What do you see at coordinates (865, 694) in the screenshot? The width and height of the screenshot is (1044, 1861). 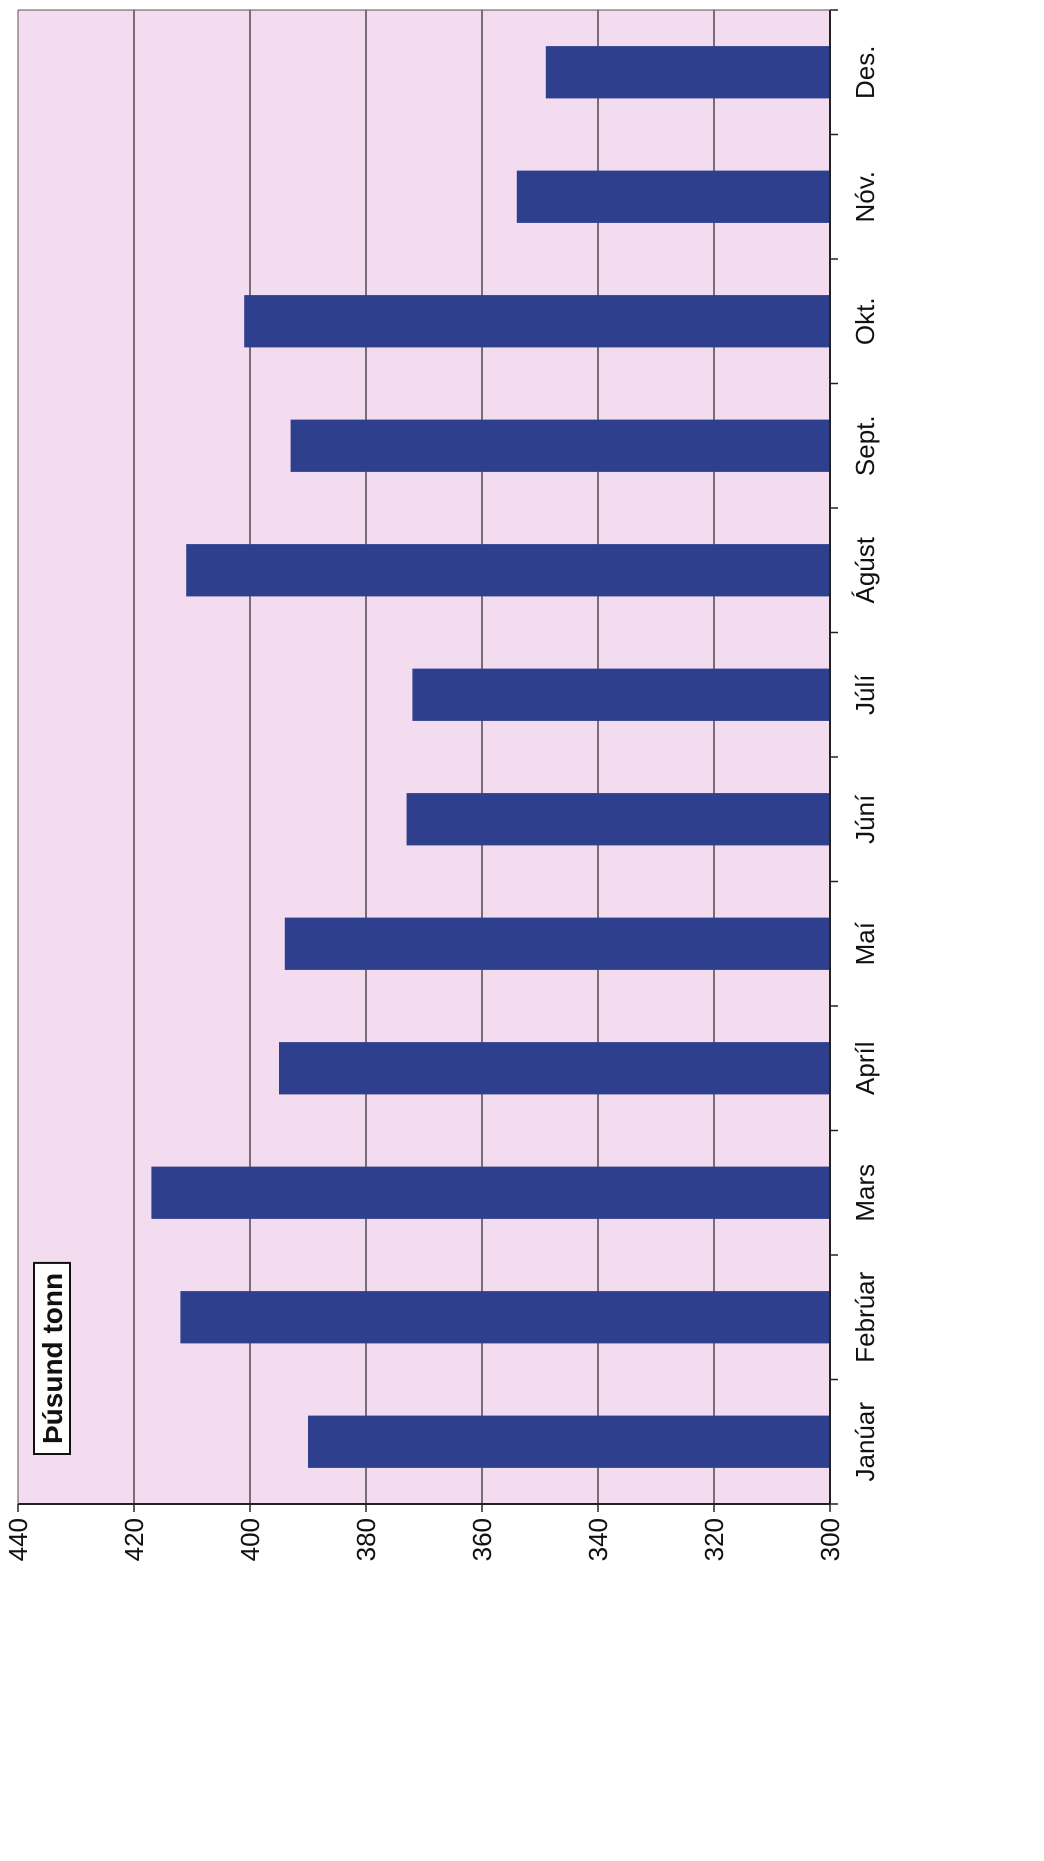 I see `category-tick-label: Júlí` at bounding box center [865, 694].